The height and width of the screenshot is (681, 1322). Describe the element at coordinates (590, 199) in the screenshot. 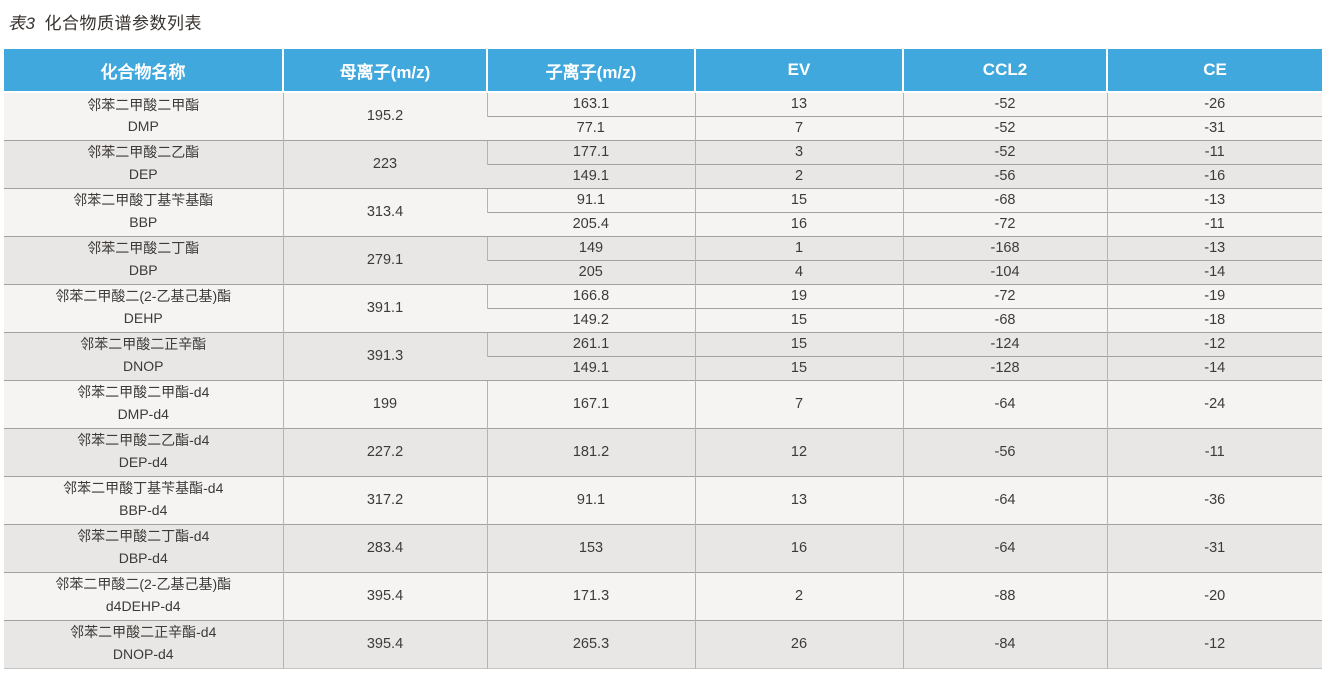

I see `daughter-ion-cell: 91.1` at that location.